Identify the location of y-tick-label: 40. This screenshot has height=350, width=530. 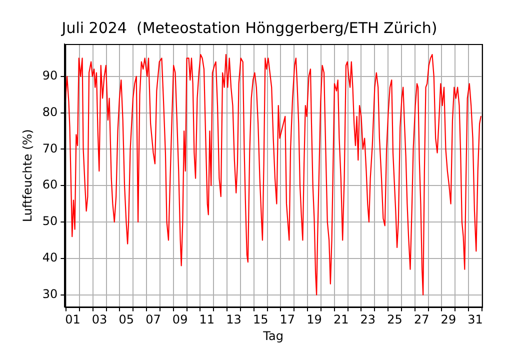
(50, 257).